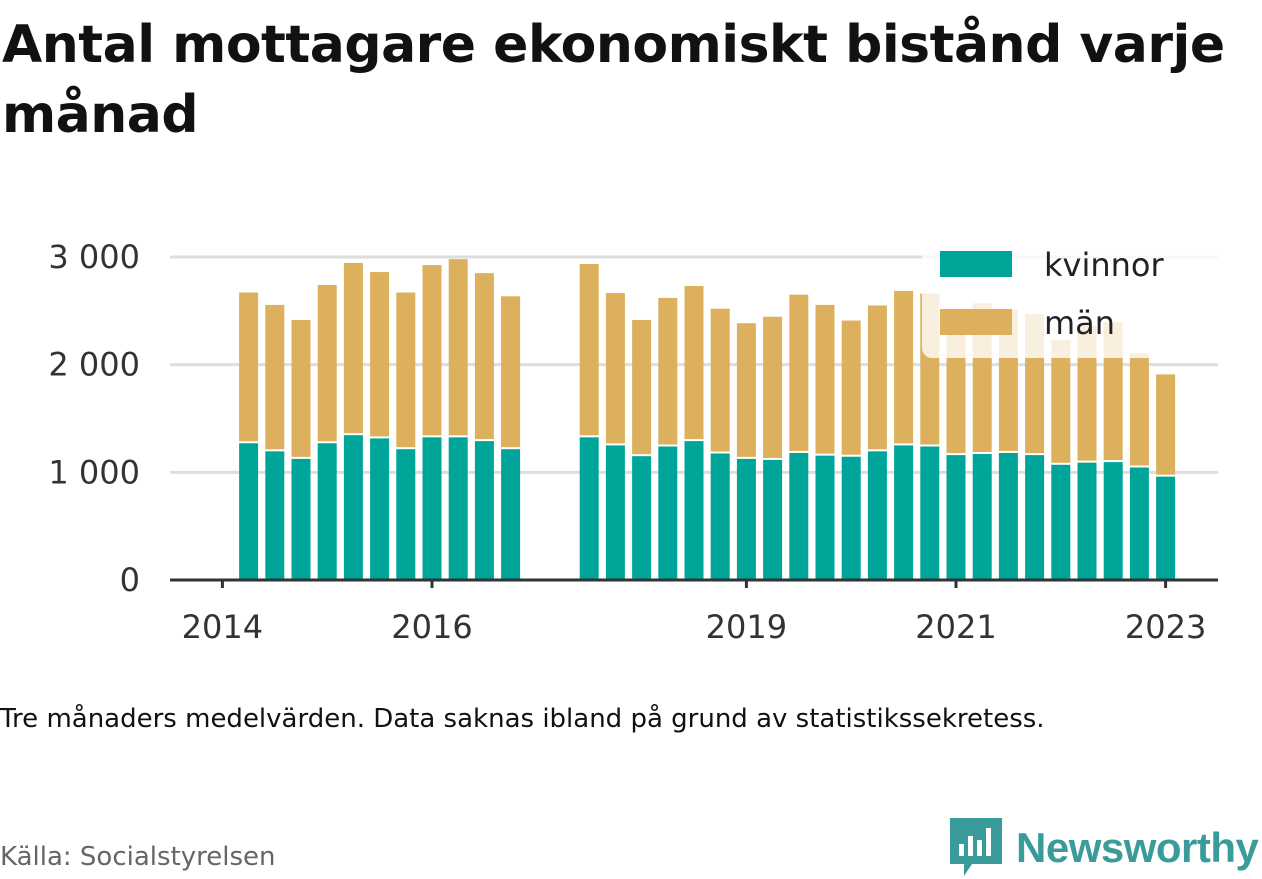 The image size is (1262, 879). I want to click on x-tick-label: 2021, so click(955, 627).